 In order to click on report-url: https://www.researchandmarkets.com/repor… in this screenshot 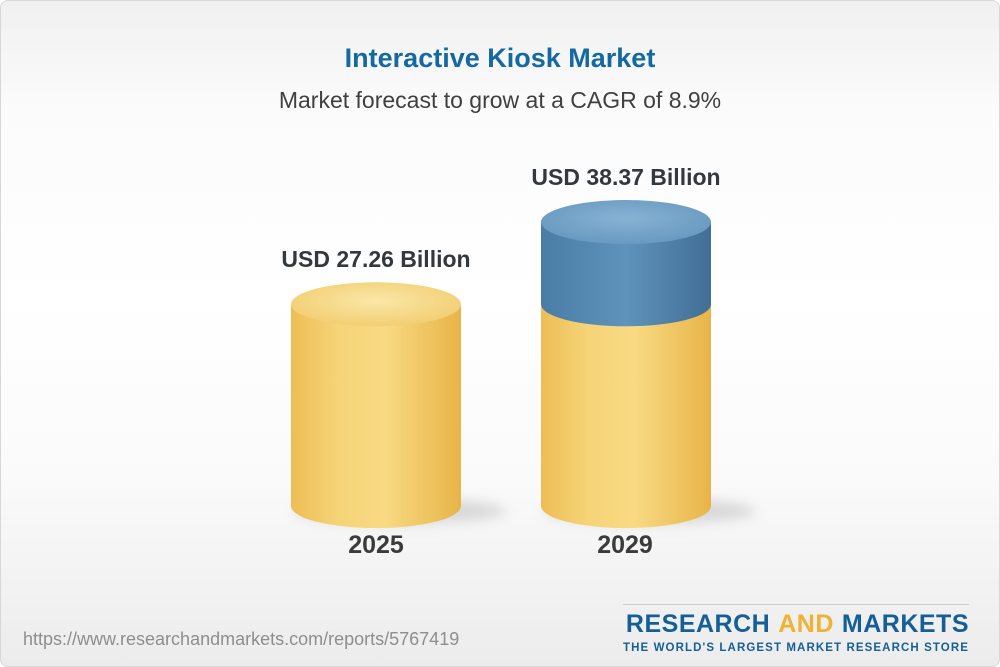, I will do `click(241, 639)`.